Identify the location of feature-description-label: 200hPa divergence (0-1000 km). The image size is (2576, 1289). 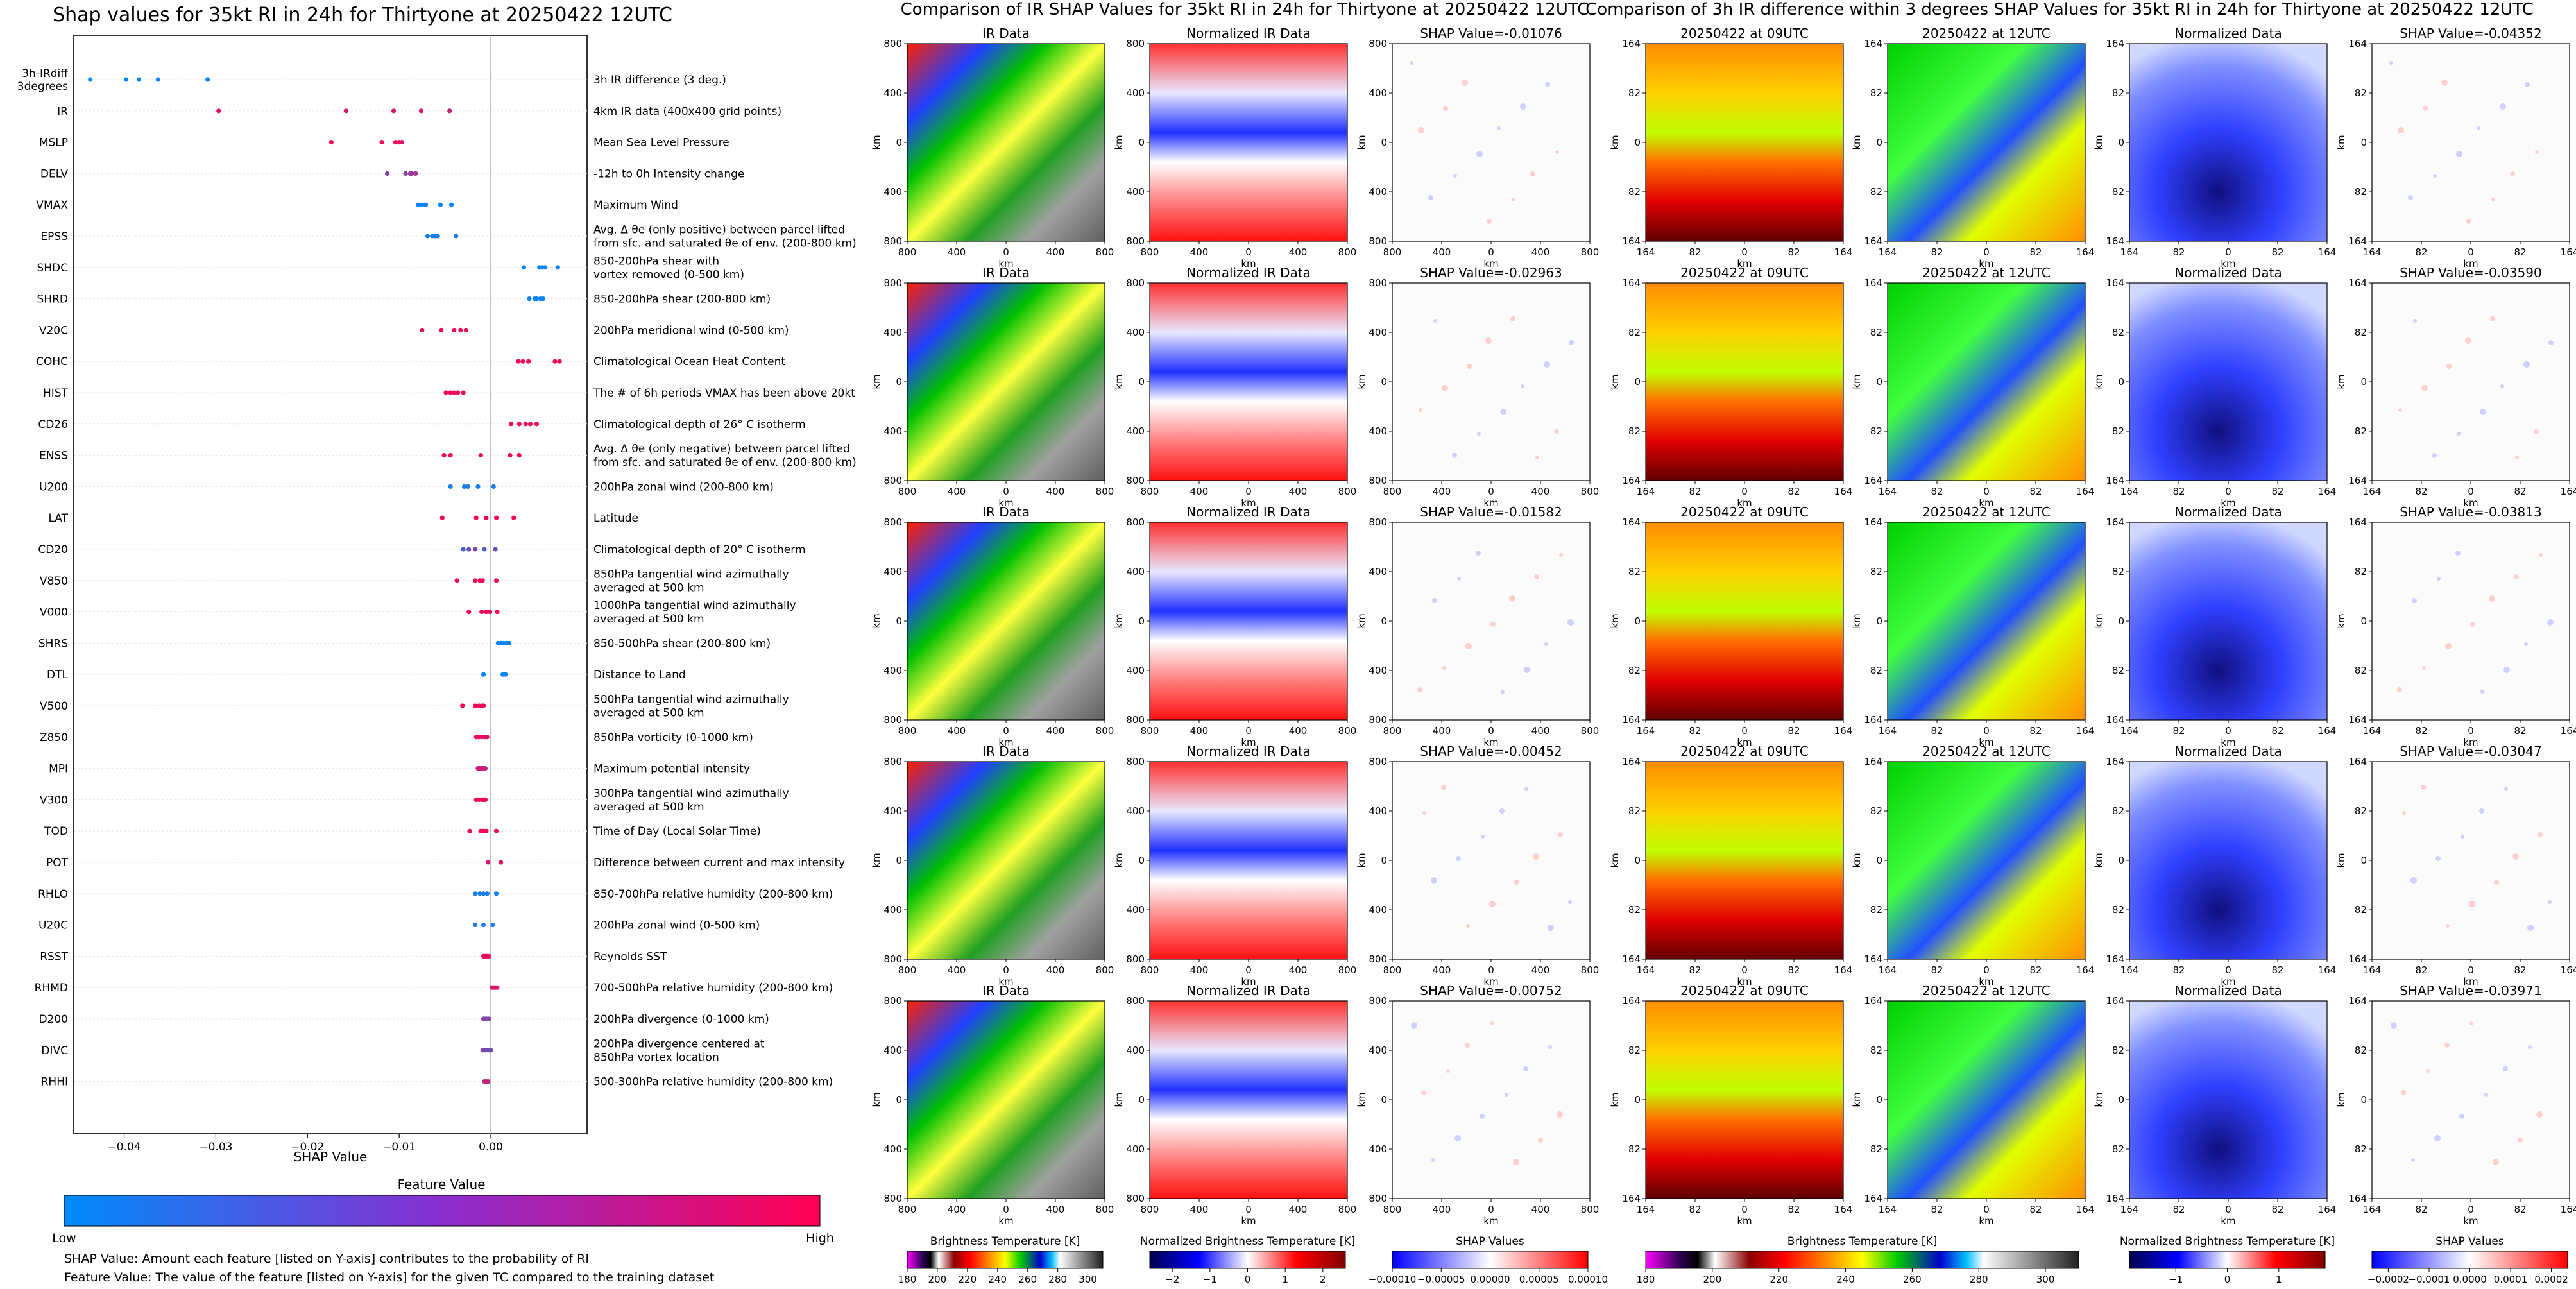
(681, 1019).